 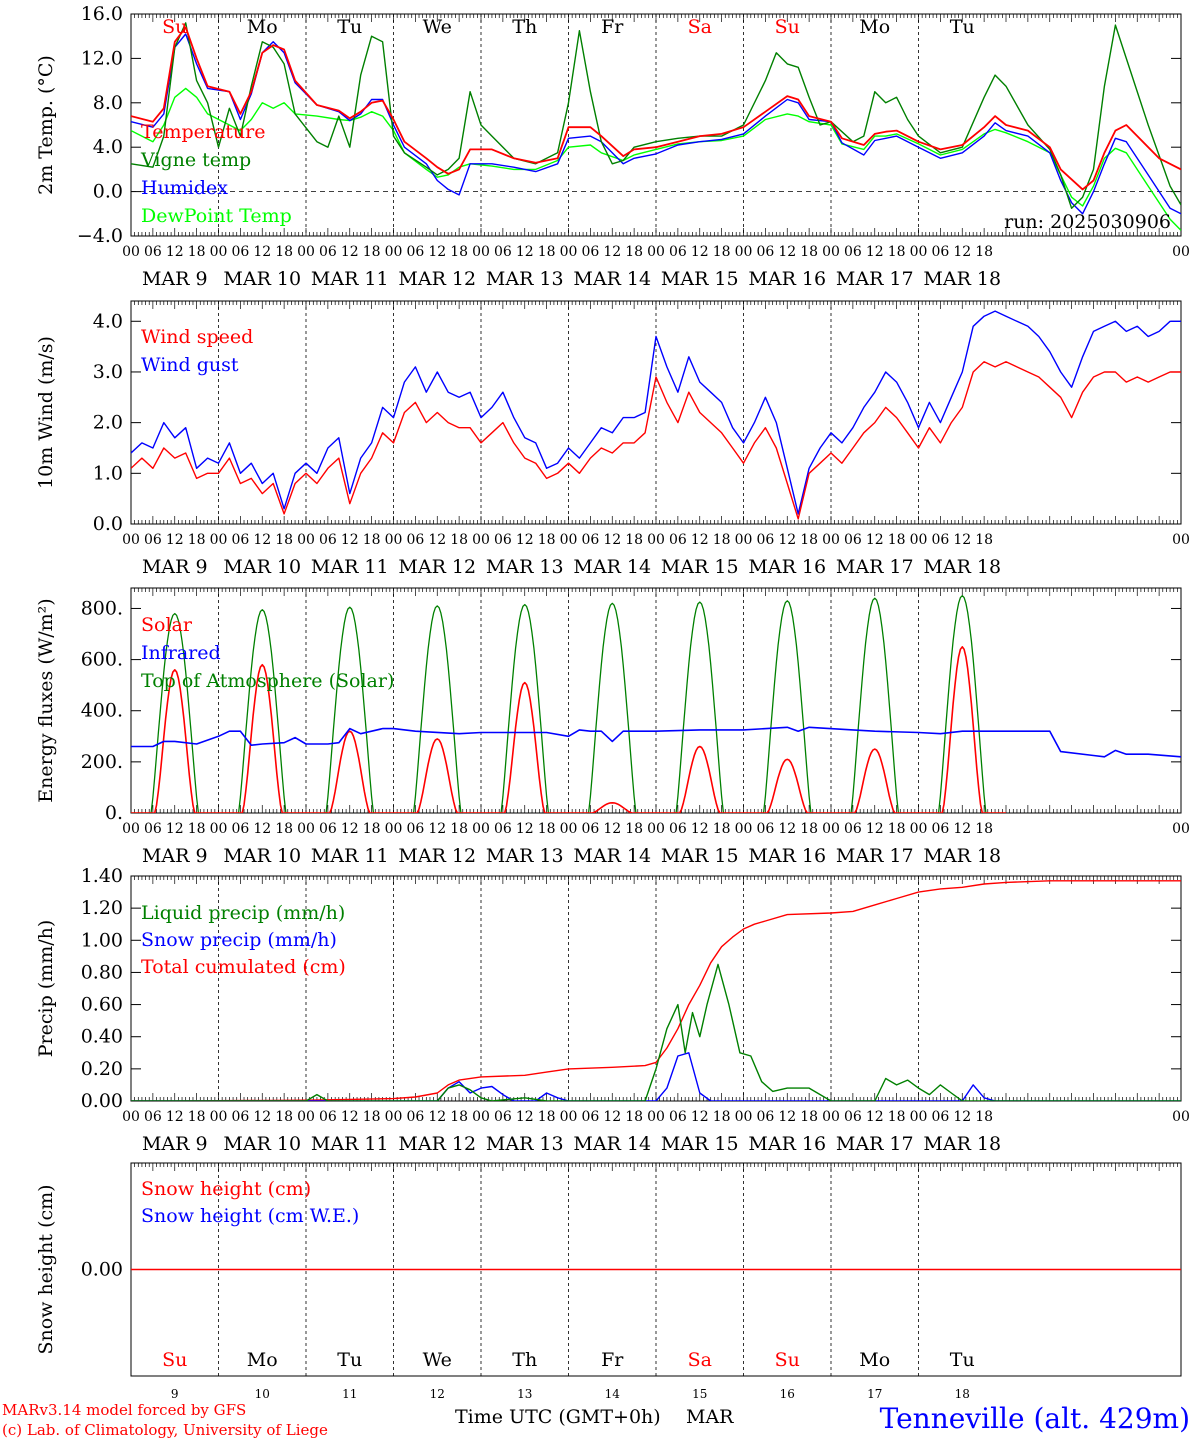 I want to click on legend-entry: Humidex, so click(x=184, y=188).